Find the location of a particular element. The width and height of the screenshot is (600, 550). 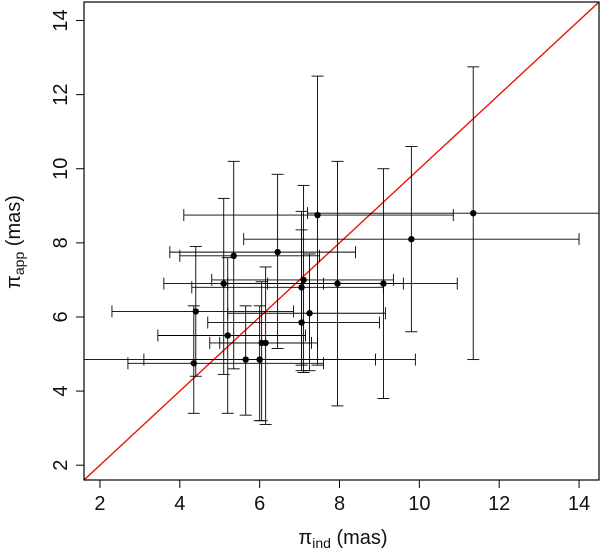

y-tick-label-4: 4 is located at coordinates (61, 391).